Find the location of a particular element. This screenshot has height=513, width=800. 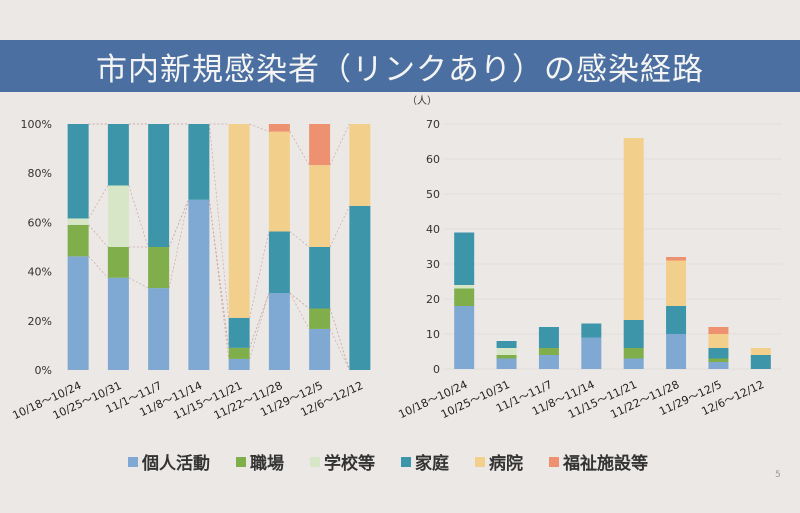

y-unit-label: （人） is located at coordinates (422, 101).